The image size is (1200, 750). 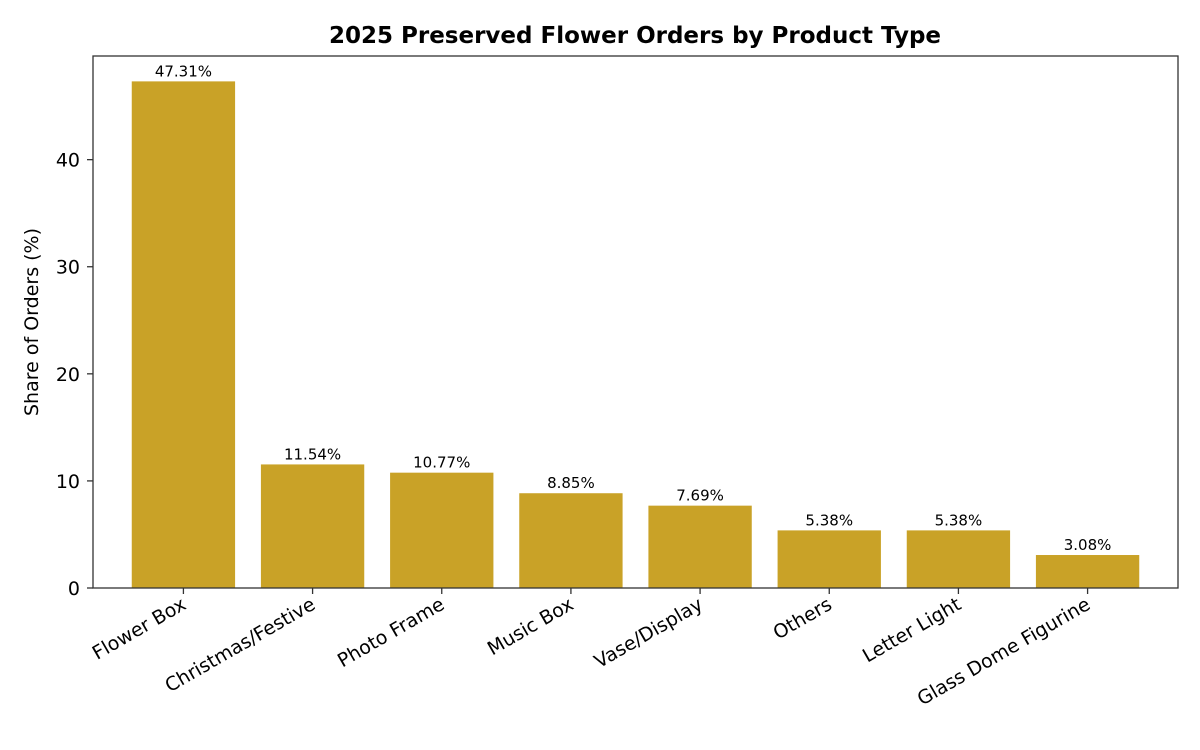 What do you see at coordinates (1088, 545) in the screenshot?
I see `data-label-7: 3.08%` at bounding box center [1088, 545].